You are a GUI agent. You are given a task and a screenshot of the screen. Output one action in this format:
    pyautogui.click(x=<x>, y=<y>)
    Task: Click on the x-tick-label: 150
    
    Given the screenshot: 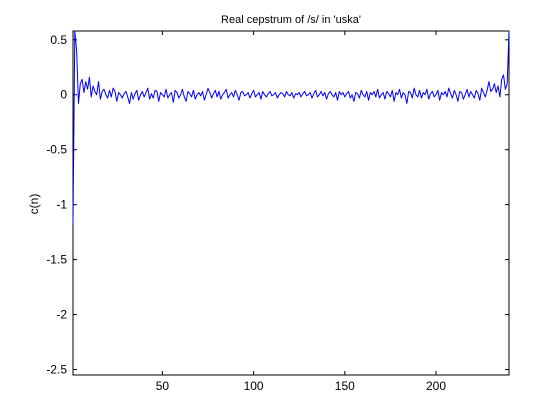 What is the action you would take?
    pyautogui.click(x=345, y=386)
    